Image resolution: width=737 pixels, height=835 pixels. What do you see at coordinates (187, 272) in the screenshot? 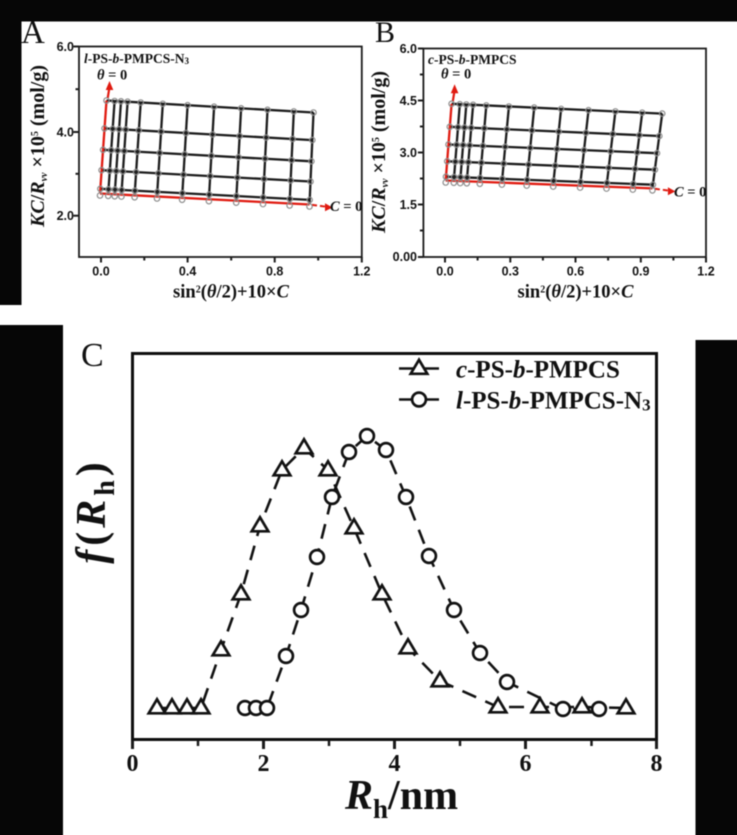
I see `svg-text: 0.4` at bounding box center [187, 272].